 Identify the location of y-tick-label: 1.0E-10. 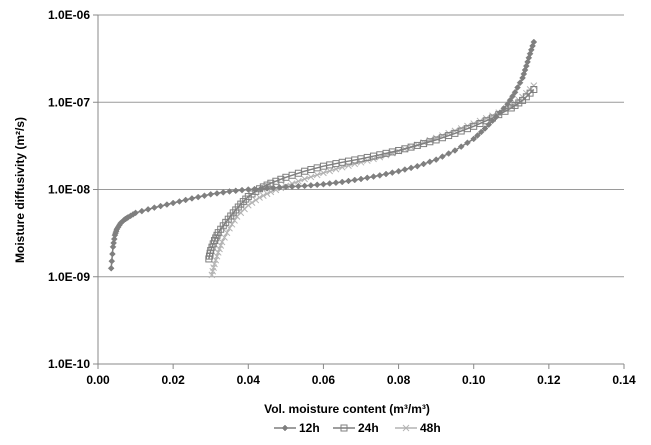
(69, 364).